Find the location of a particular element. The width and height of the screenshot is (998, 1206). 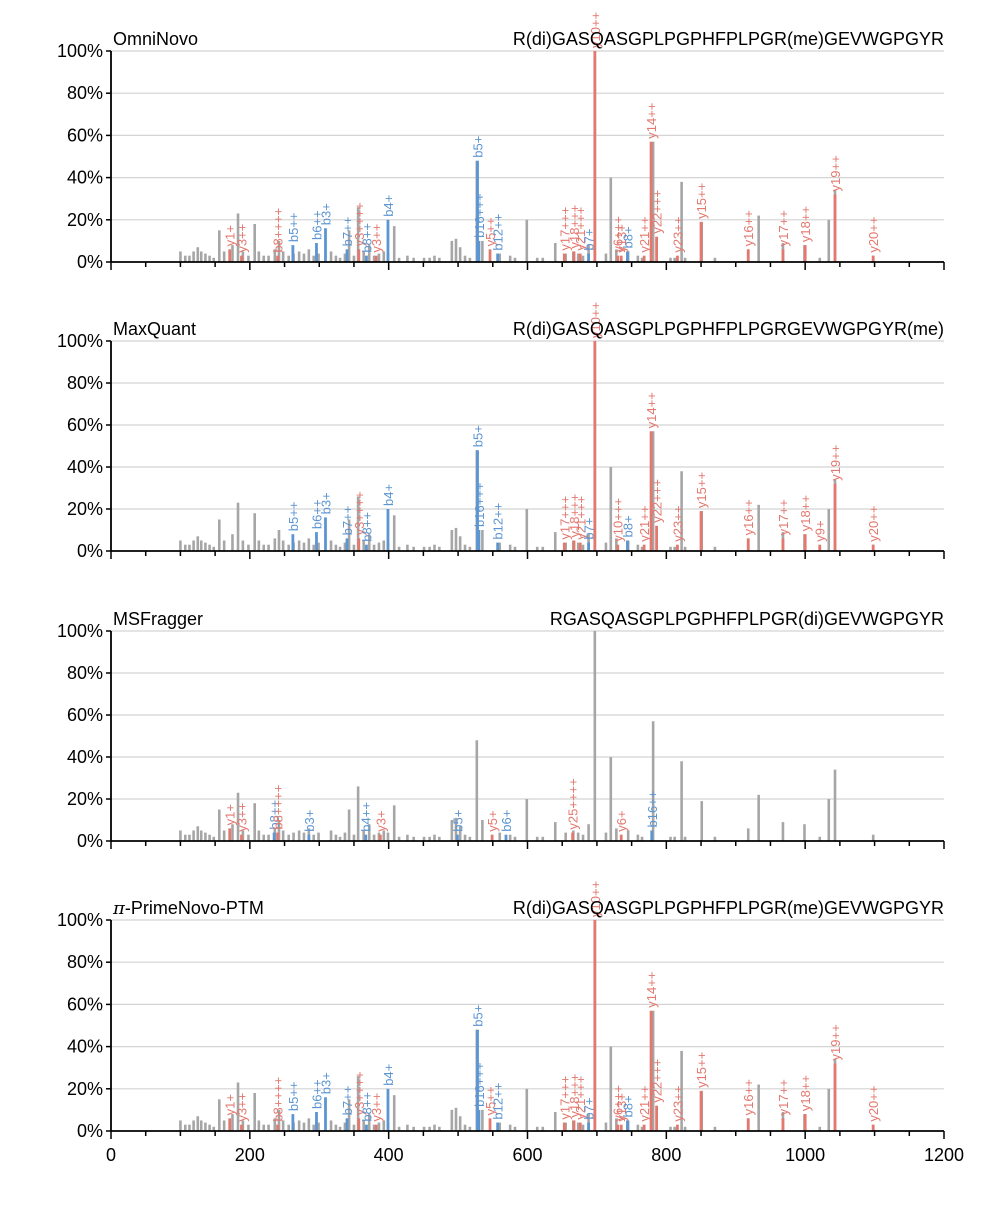

b-ion-label: b16++ is located at coordinates (652, 809).